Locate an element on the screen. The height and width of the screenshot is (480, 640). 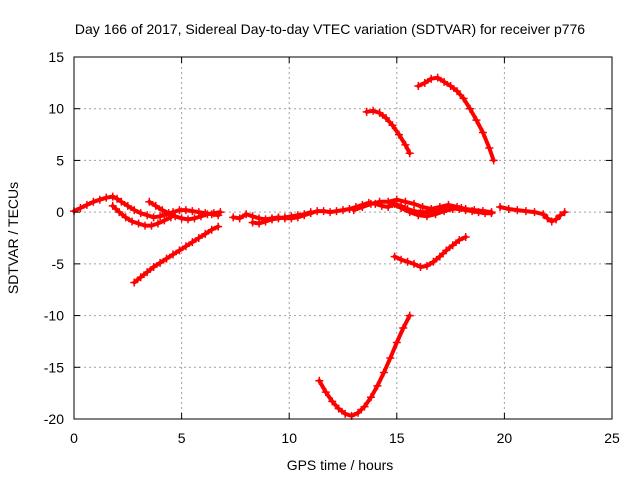
series-track is located at coordinates (141, 215).